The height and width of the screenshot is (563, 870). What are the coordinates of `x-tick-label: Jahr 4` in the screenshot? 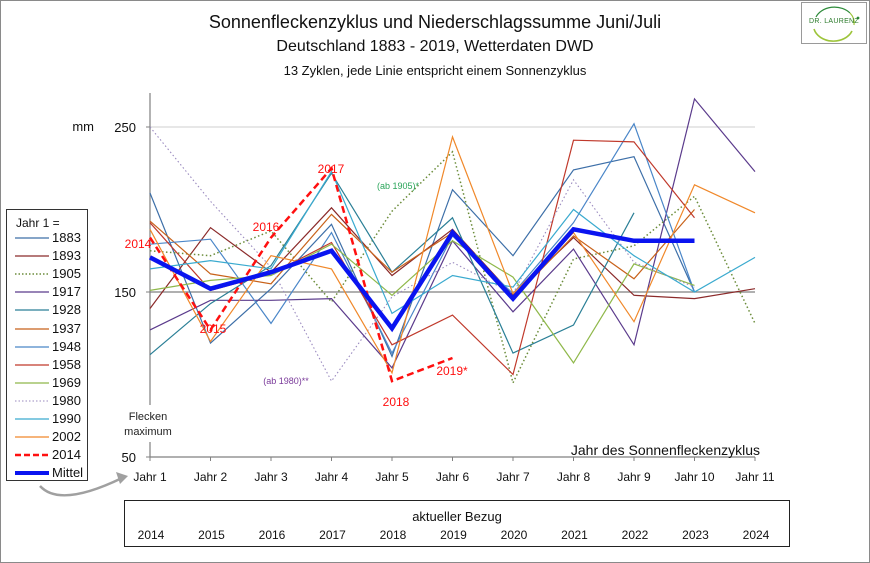 It's located at (332, 477).